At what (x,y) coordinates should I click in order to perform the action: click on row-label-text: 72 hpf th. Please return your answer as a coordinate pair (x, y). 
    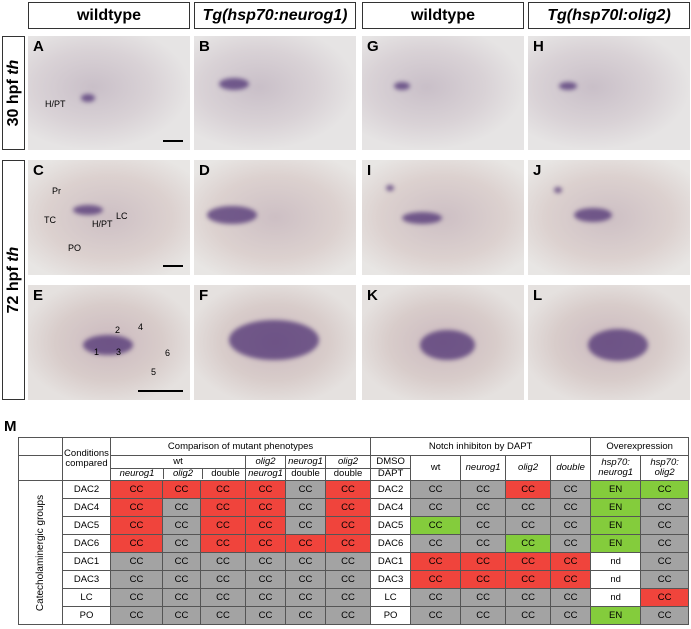
    Looking at the image, I should click on (14, 280).